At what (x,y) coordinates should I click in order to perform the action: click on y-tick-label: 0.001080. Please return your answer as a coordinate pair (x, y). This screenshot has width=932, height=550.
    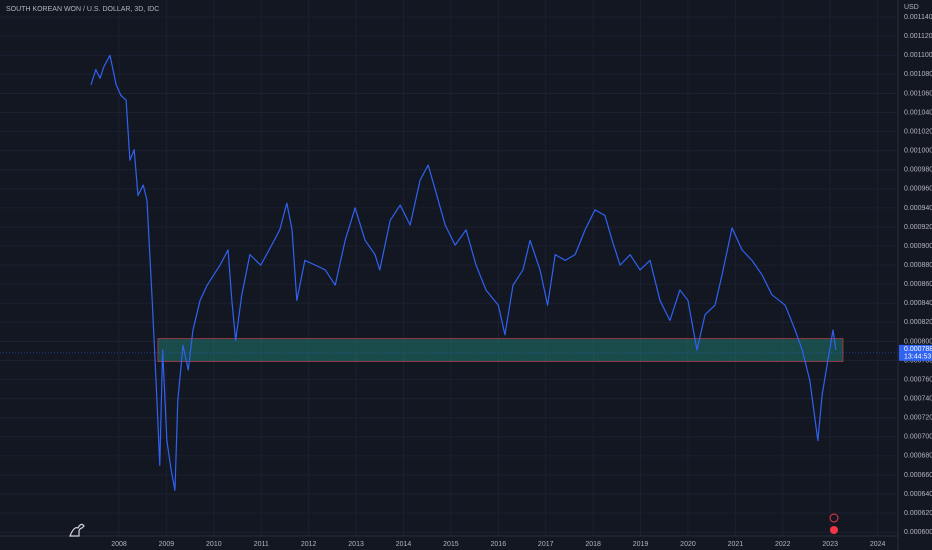
    Looking at the image, I should click on (918, 74).